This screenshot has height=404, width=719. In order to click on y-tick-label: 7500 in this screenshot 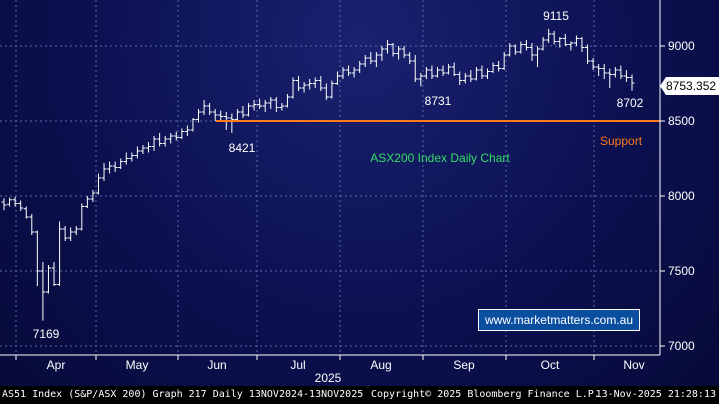, I will do `click(681, 271)`.